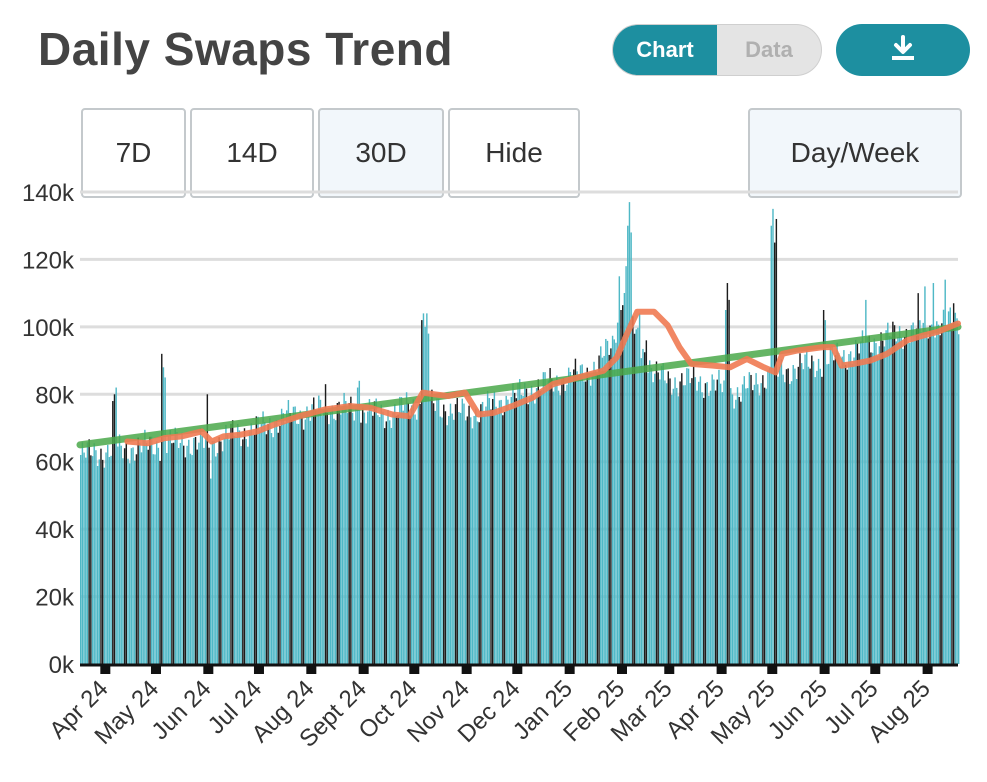 The width and height of the screenshot is (987, 782). I want to click on range-14d-button: 14D, so click(252, 153).